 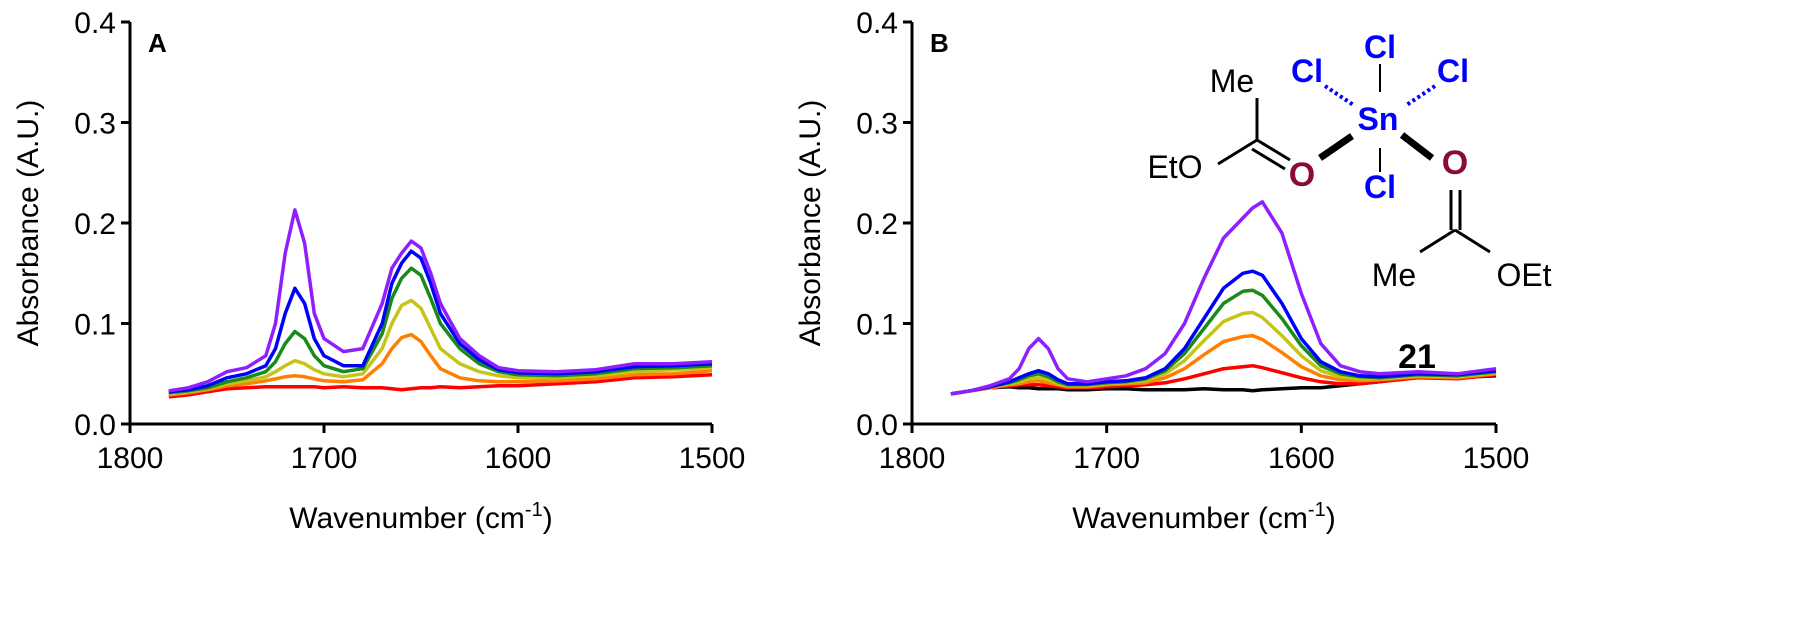 What do you see at coordinates (1336, 147) in the screenshot?
I see `bond-o-sn` at bounding box center [1336, 147].